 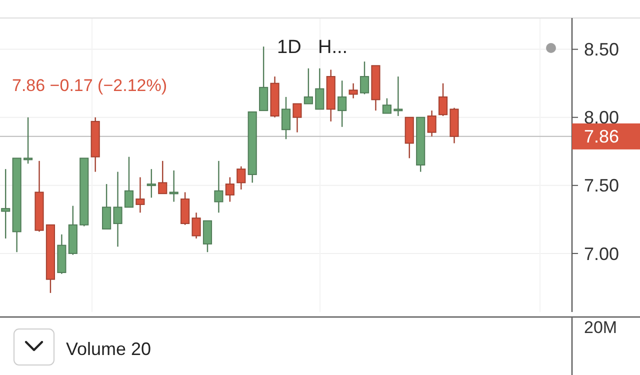 What do you see at coordinates (90, 85) in the screenshot?
I see `annotation: 7.86 −0.17 (−2.12%)` at bounding box center [90, 85].